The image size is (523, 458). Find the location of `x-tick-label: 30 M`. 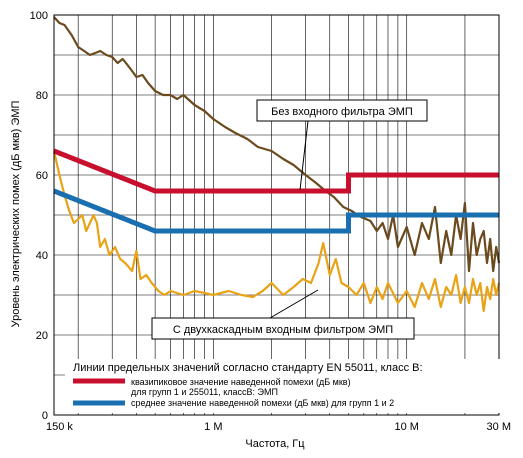

x-tick-label: 30 M is located at coordinates (499, 427).